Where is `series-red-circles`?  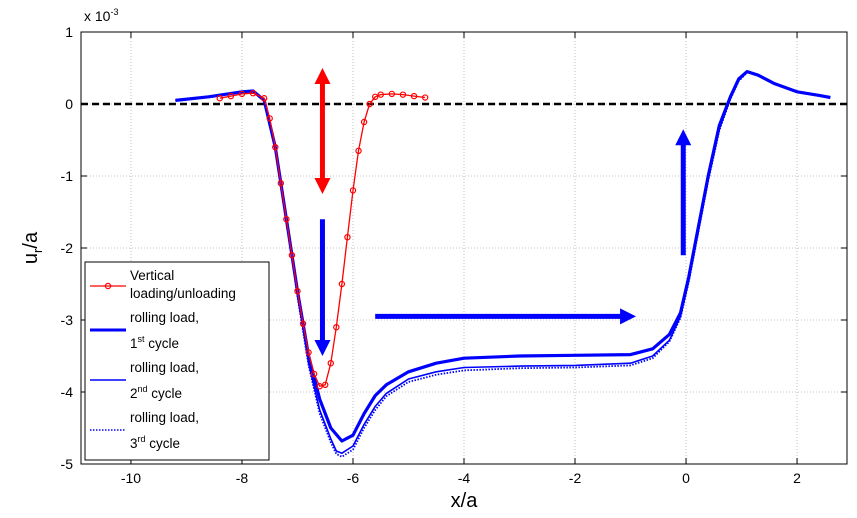
series-red-circles is located at coordinates (322, 239).